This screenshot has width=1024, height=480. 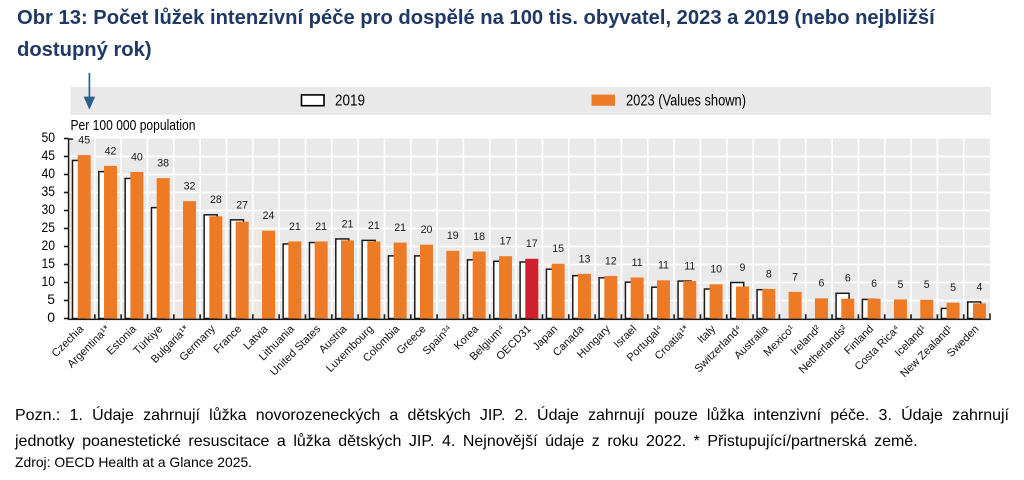 What do you see at coordinates (49, 137) in the screenshot?
I see `svg-text: 50` at bounding box center [49, 137].